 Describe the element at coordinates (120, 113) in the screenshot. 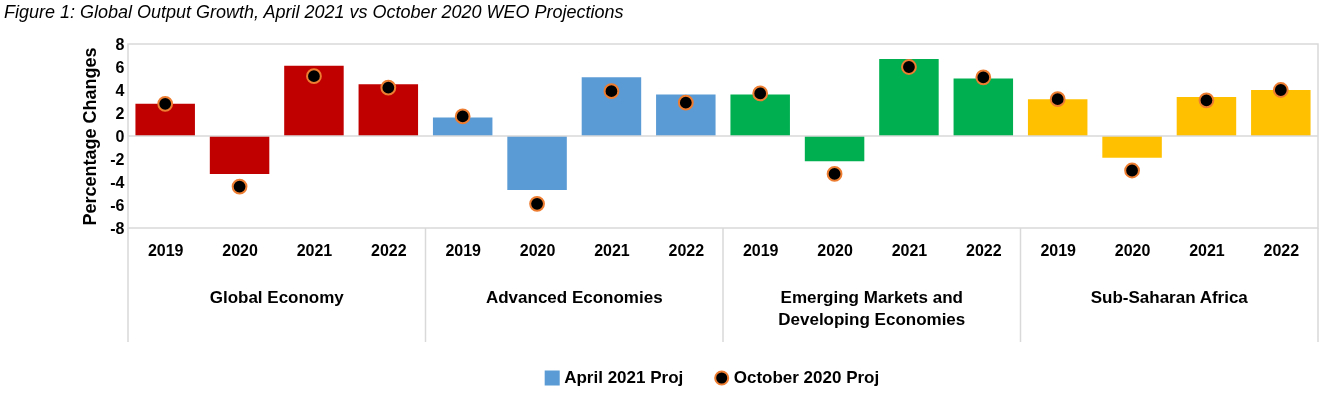

I see `y-tick-label: 2` at that location.